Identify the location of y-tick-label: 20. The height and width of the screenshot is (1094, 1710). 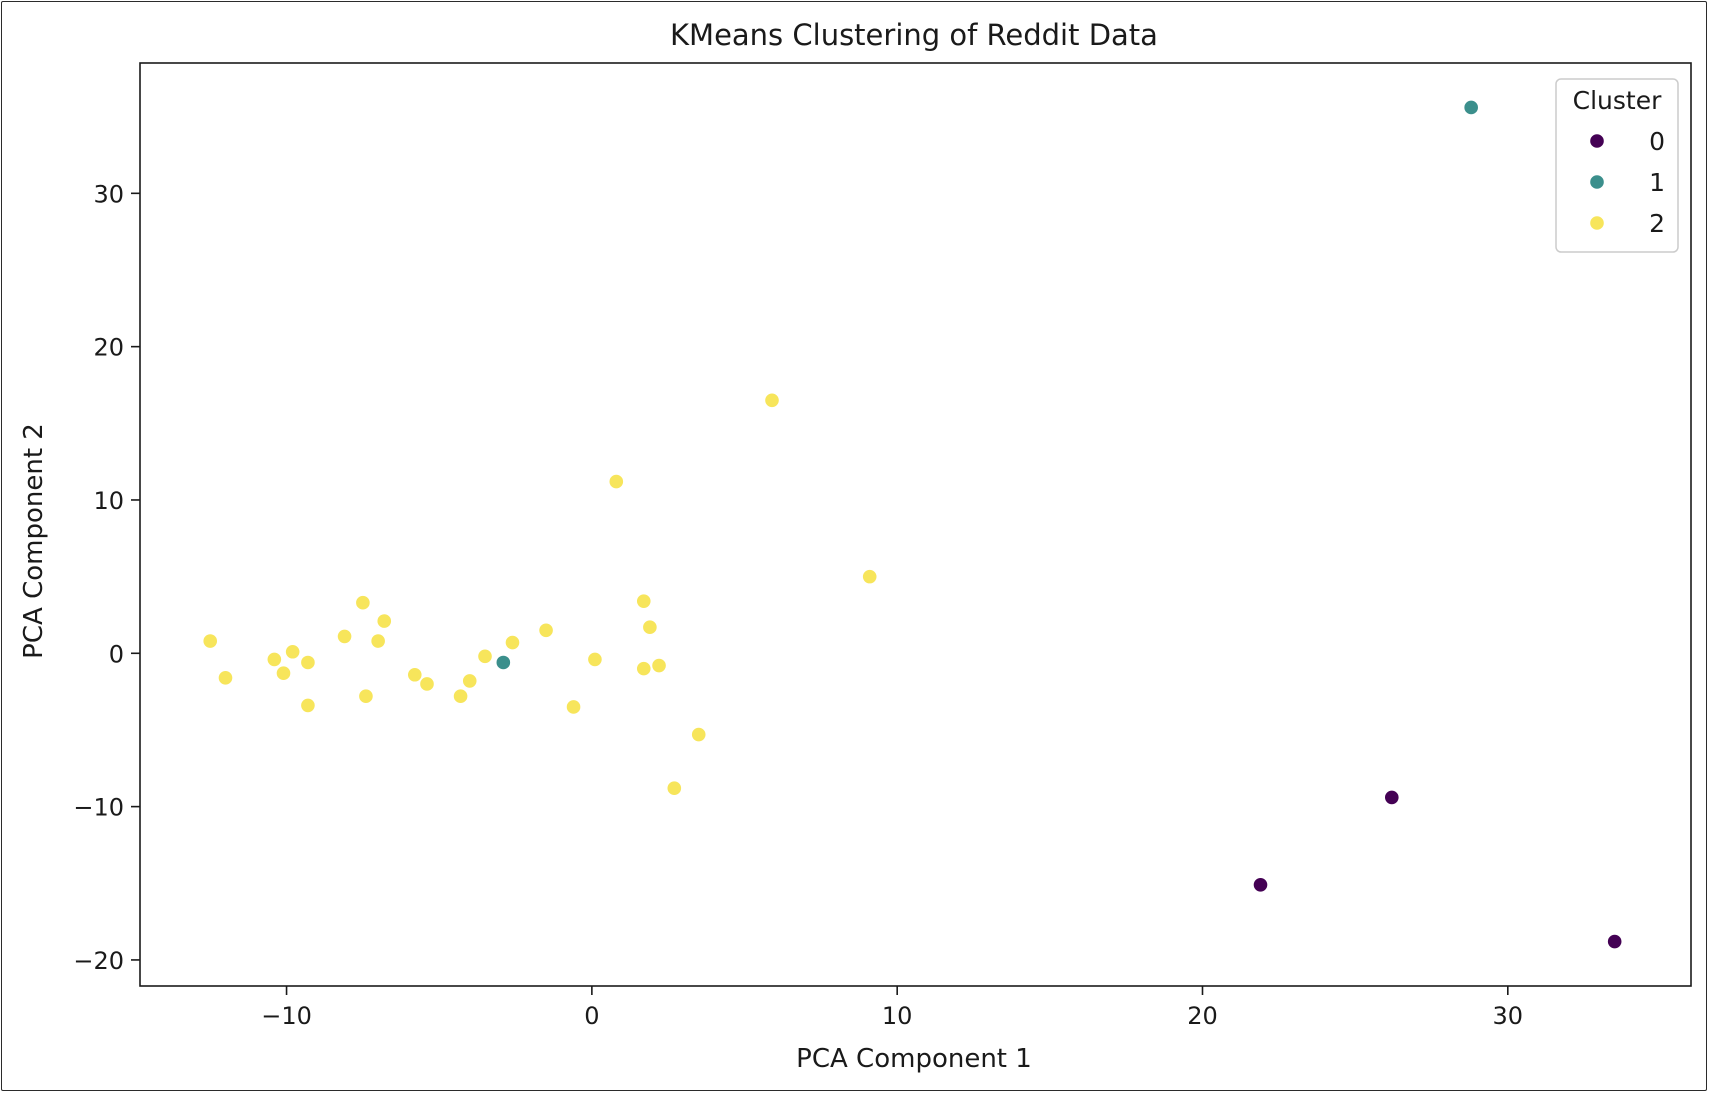
(108, 348).